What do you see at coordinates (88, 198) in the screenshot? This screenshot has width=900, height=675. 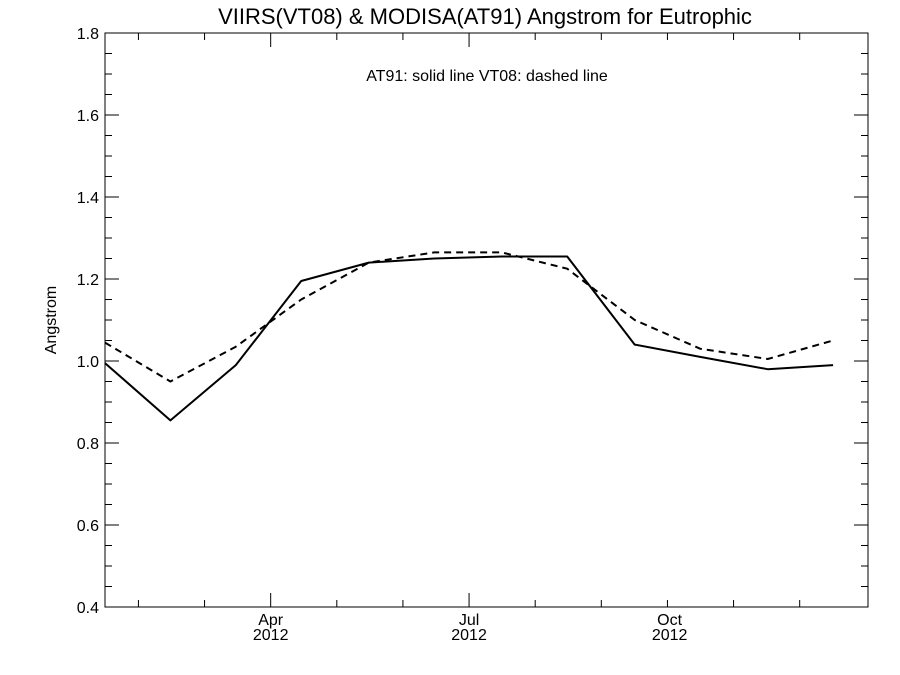 I see `y-tick-label: 1.4` at bounding box center [88, 198].